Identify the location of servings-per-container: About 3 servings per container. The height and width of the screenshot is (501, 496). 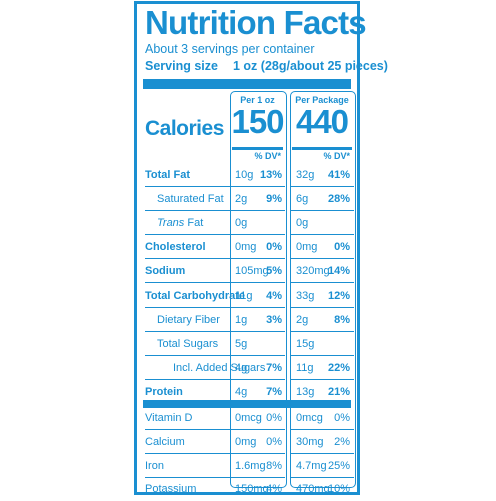
(230, 49).